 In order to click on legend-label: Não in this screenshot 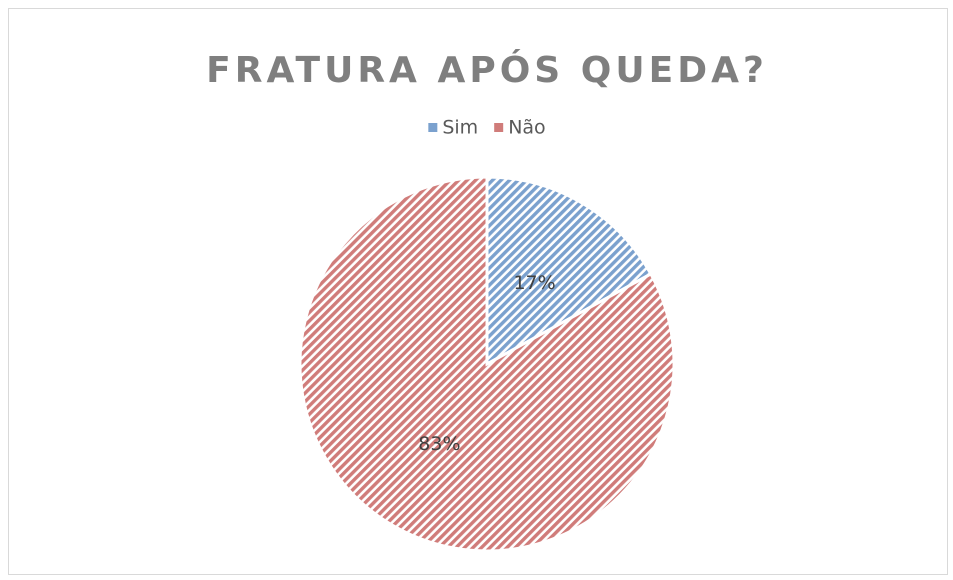, I will do `click(526, 128)`.